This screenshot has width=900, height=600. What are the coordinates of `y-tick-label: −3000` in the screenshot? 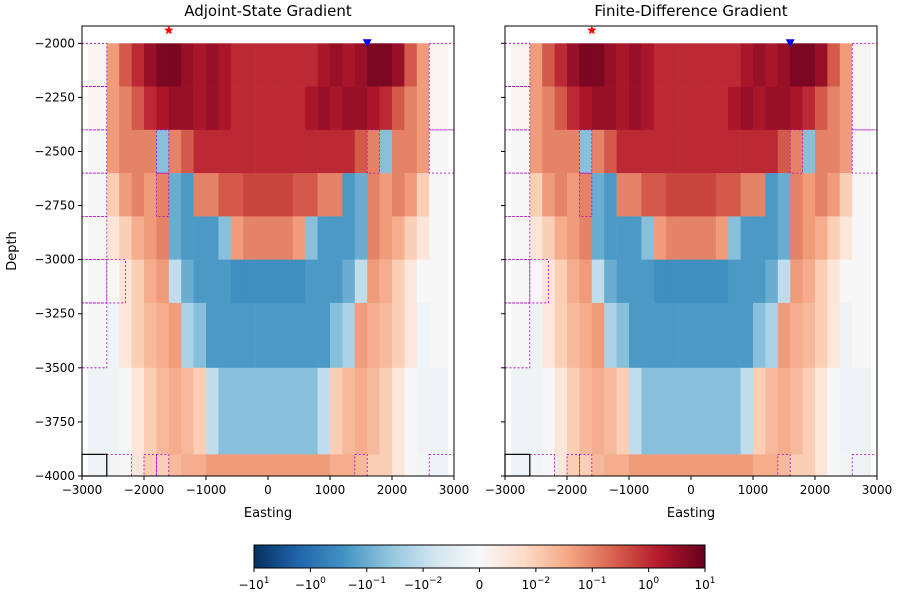 It's located at (54, 260).